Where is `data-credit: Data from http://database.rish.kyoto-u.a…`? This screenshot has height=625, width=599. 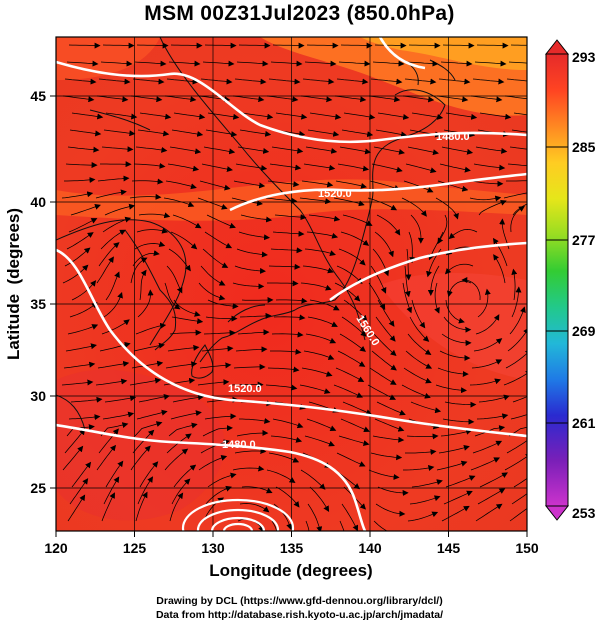
data-credit: Data from http://database.rish.kyoto-u.a… is located at coordinates (299, 615).